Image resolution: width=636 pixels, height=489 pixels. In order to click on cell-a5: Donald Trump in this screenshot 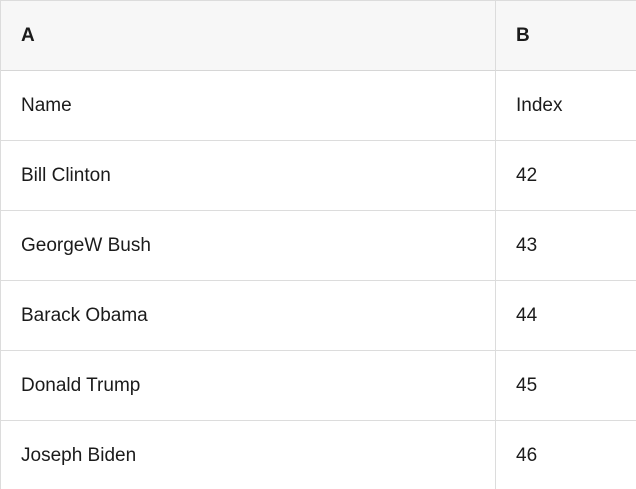, I will do `click(248, 386)`.